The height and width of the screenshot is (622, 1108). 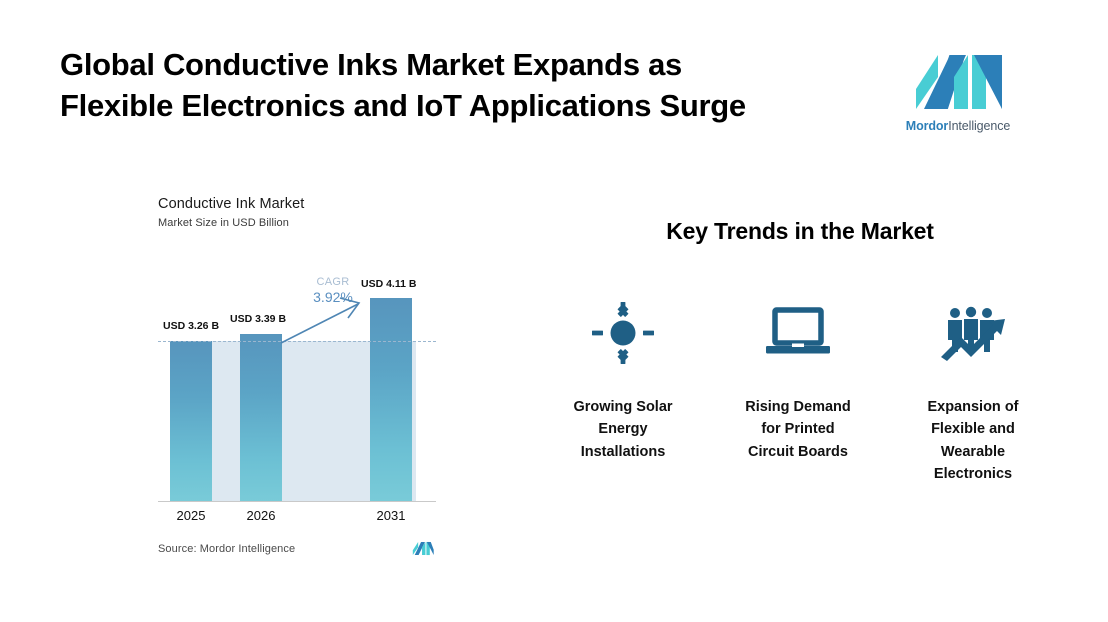 I want to click on bar-2031, so click(x=391, y=399).